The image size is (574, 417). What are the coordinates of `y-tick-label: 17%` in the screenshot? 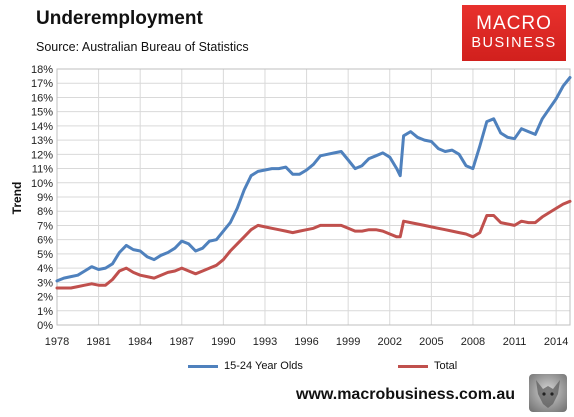 It's located at (42, 84).